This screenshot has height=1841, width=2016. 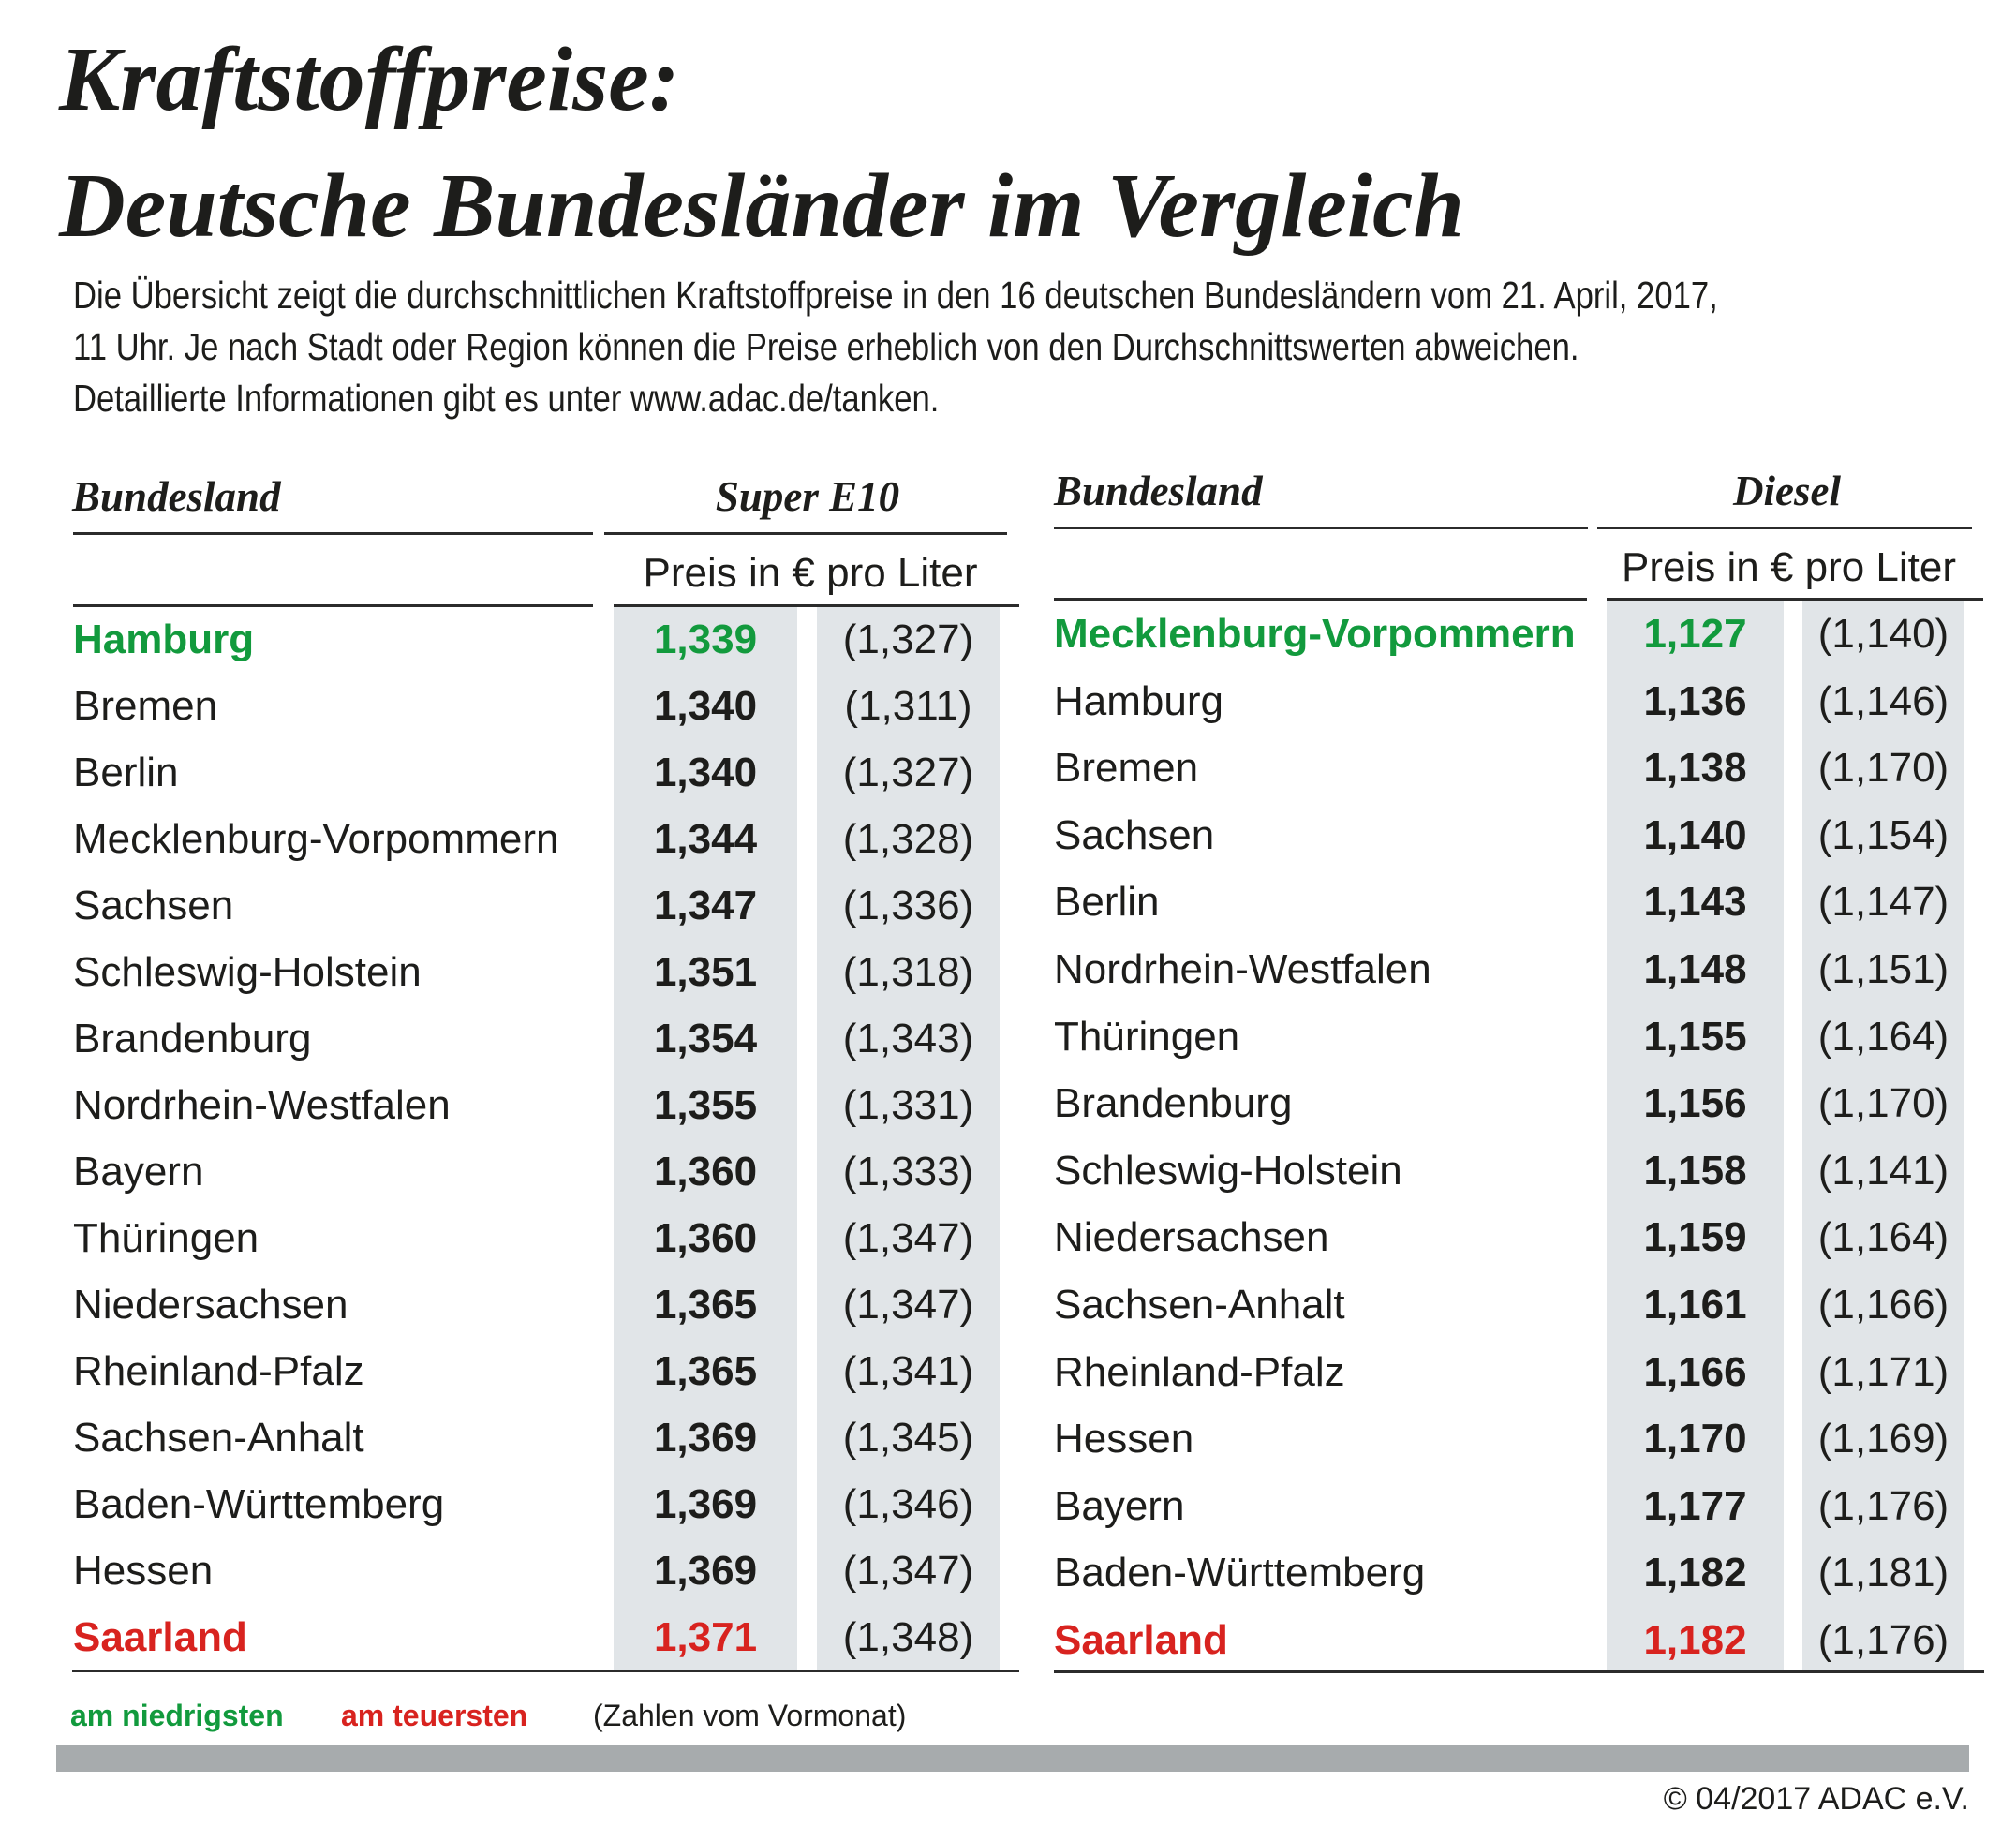 I want to click on previous-column-bg, so click(x=1883, y=1135).